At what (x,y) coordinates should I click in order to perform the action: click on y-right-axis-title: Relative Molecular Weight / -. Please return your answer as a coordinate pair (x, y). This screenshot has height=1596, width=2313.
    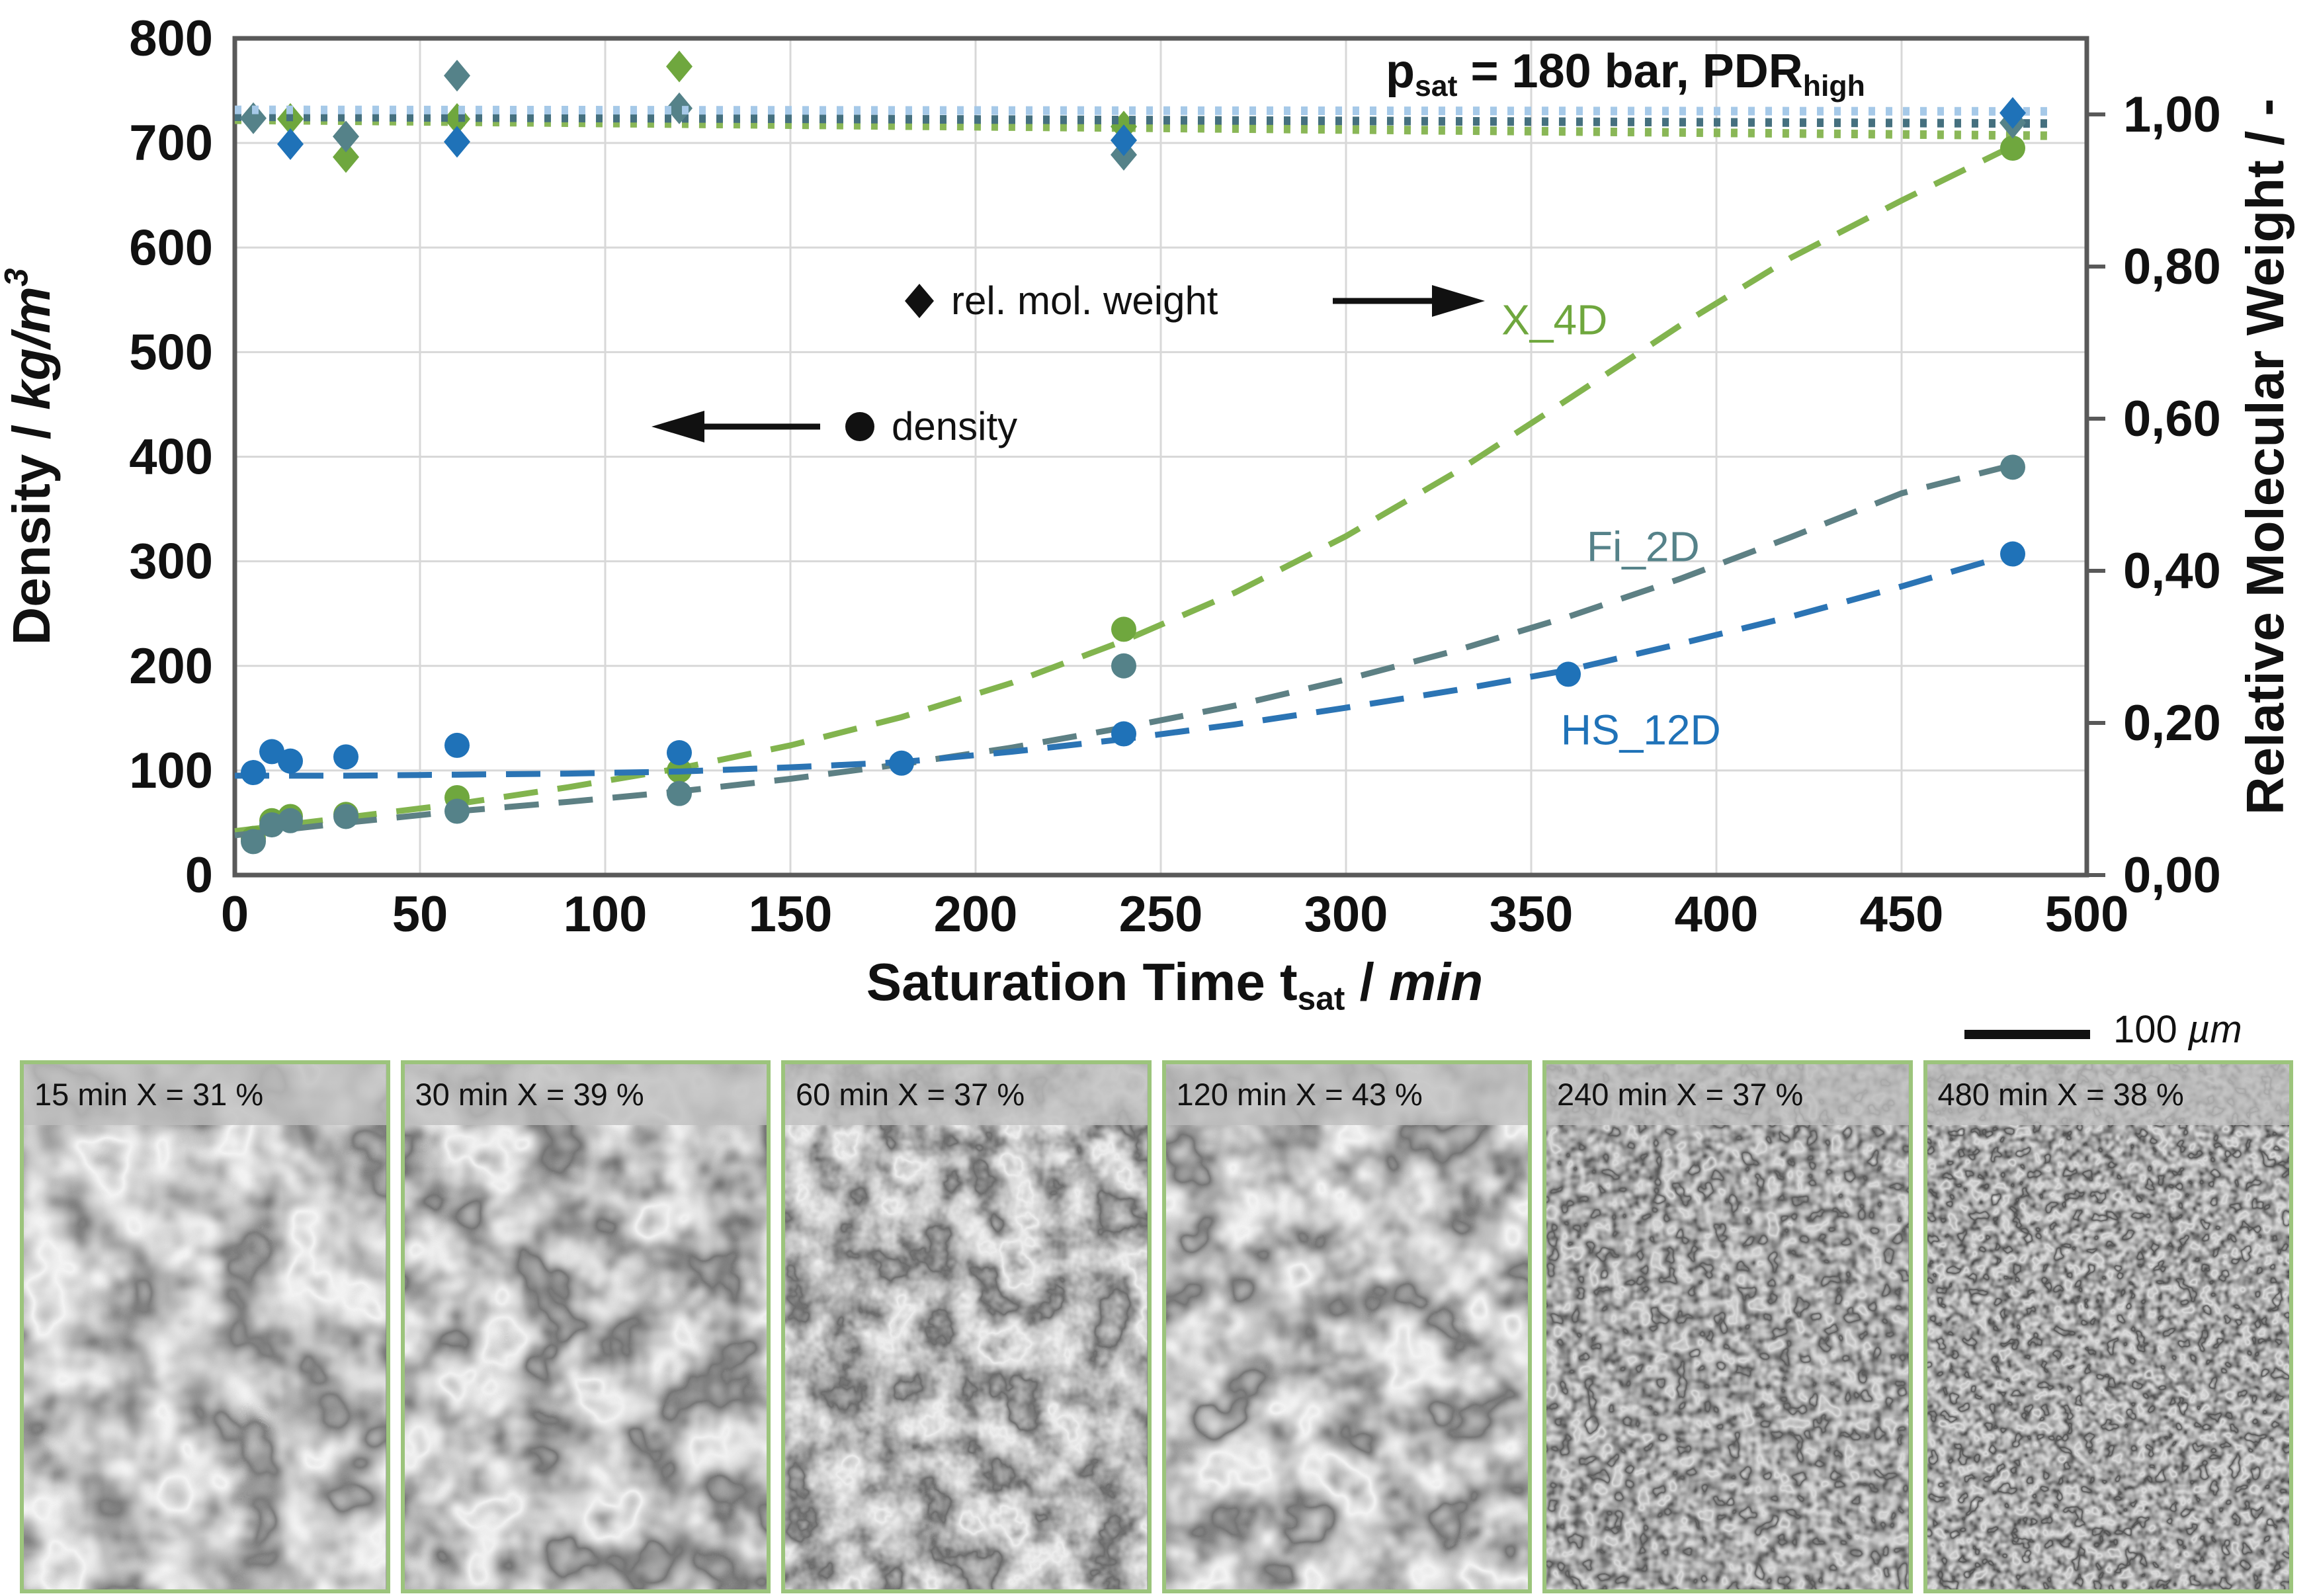
    Looking at the image, I should click on (2265, 457).